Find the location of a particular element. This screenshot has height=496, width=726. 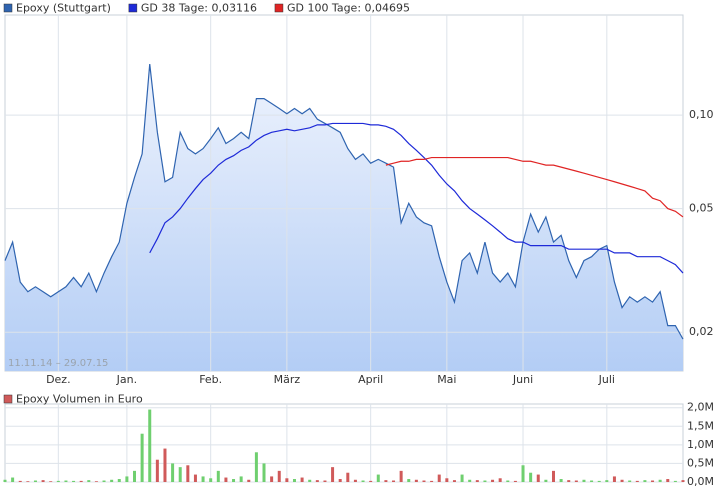

y-tick-label: 0,5M is located at coordinates (700, 462).